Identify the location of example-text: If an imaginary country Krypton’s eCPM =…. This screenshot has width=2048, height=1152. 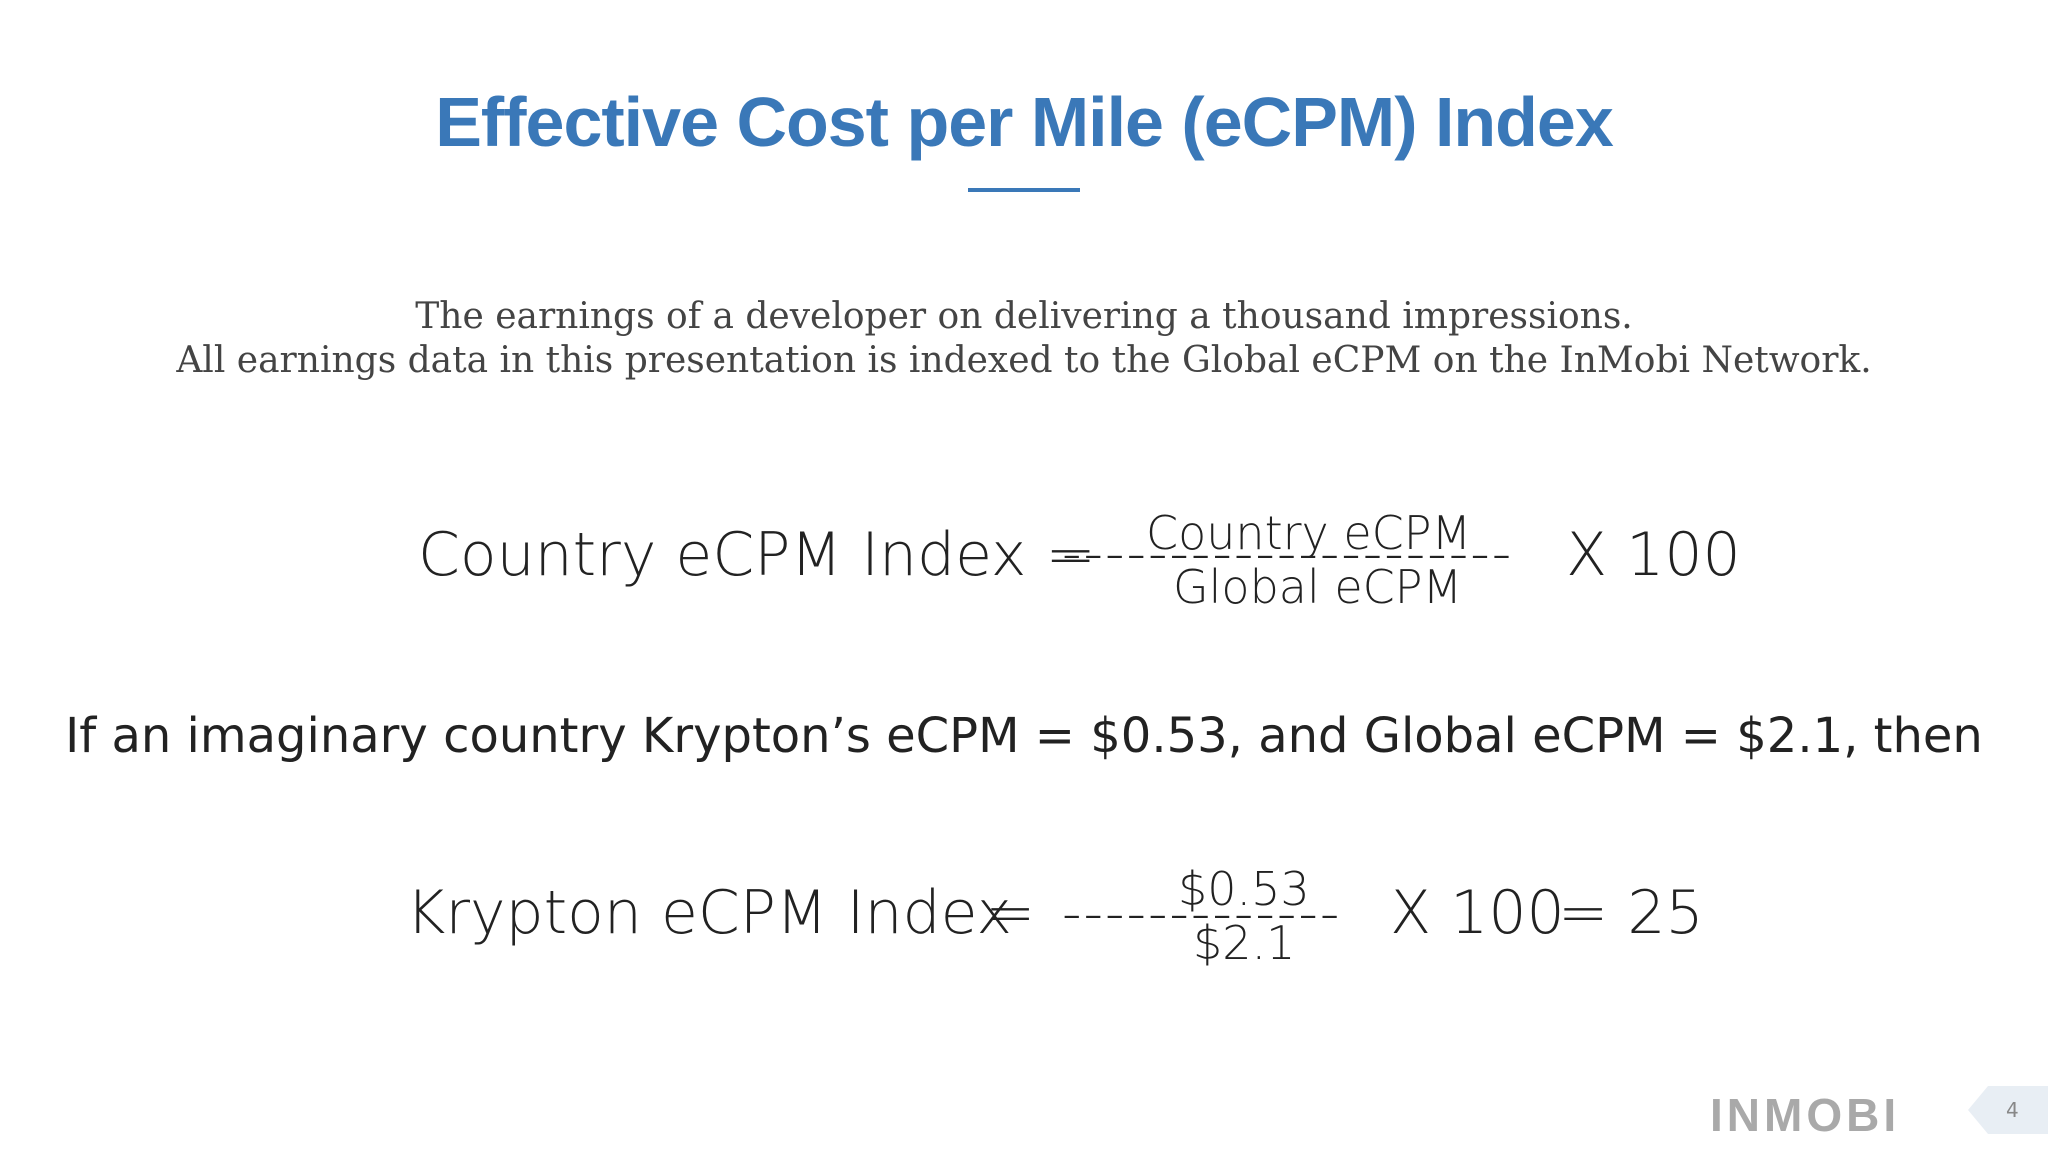
(1024, 736).